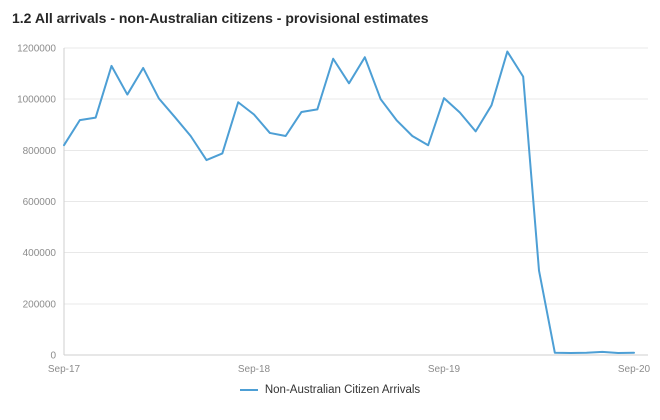 The width and height of the screenshot is (660, 420). What do you see at coordinates (444, 369) in the screenshot?
I see `x-axis-label: Sep-19` at bounding box center [444, 369].